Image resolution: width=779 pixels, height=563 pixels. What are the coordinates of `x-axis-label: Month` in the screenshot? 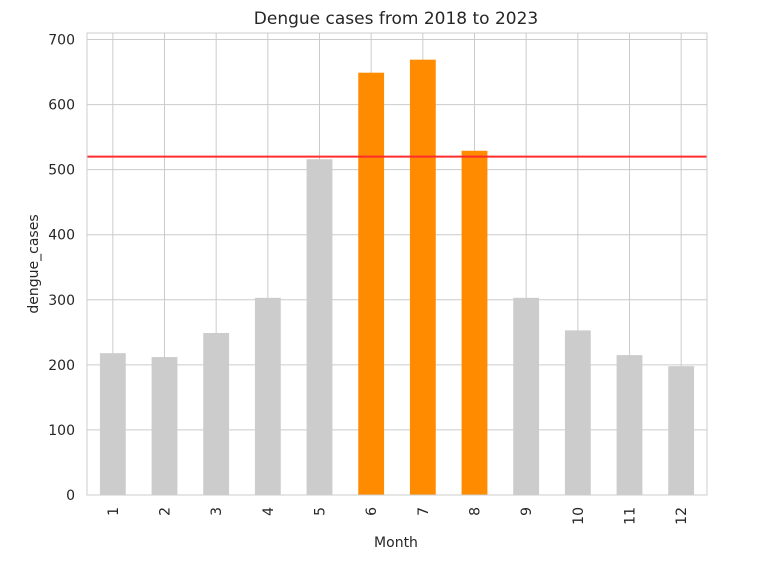 It's located at (396, 543).